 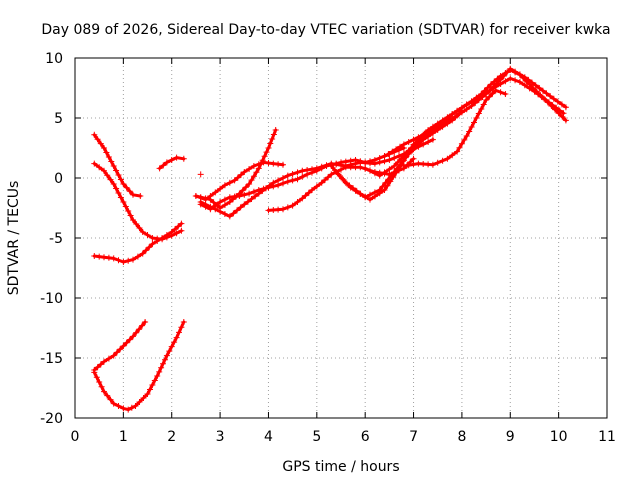 What do you see at coordinates (365, 437) in the screenshot?
I see `x-tick-label: 6` at bounding box center [365, 437].